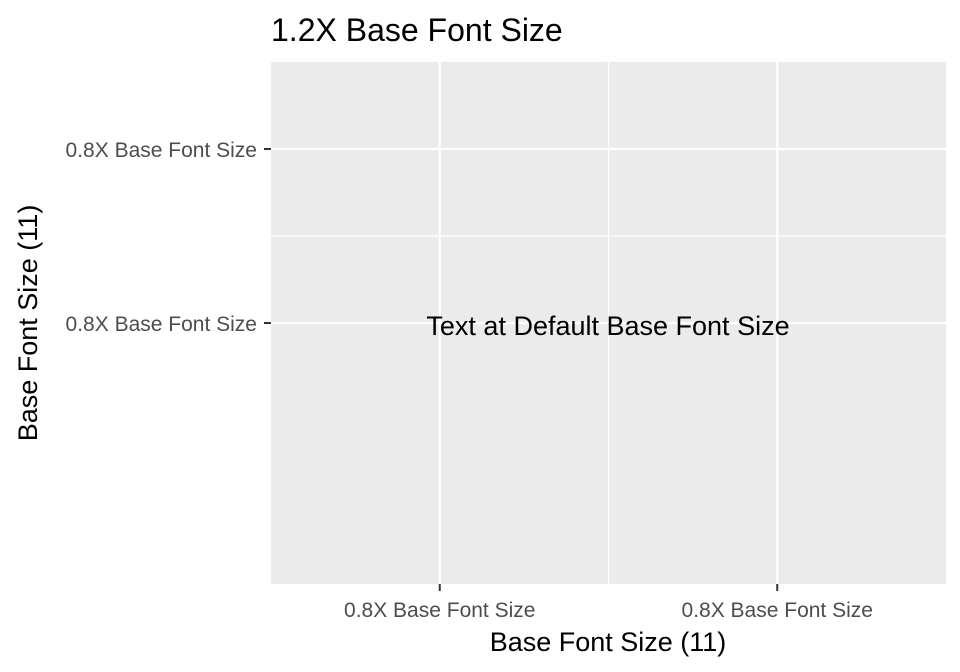 Image resolution: width=960 pixels, height=672 pixels. Describe the element at coordinates (28, 323) in the screenshot. I see `y-axis-title: Base Font Size (11)` at that location.